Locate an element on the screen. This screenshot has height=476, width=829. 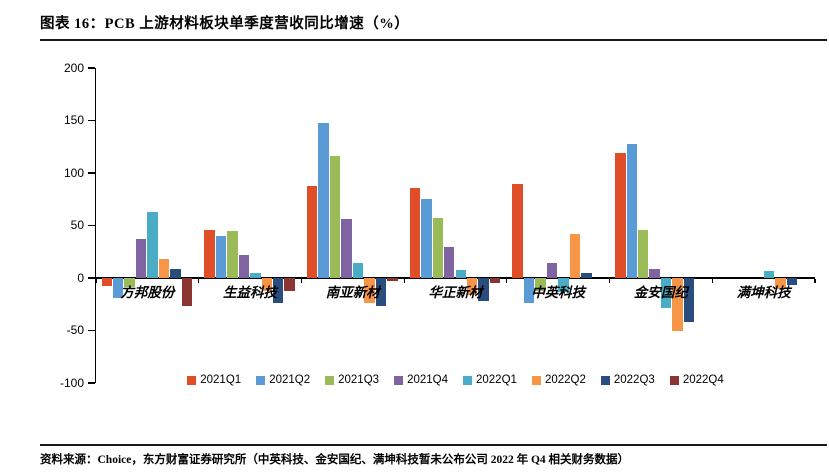
legend-label: 2021Q1 is located at coordinates (221, 379).